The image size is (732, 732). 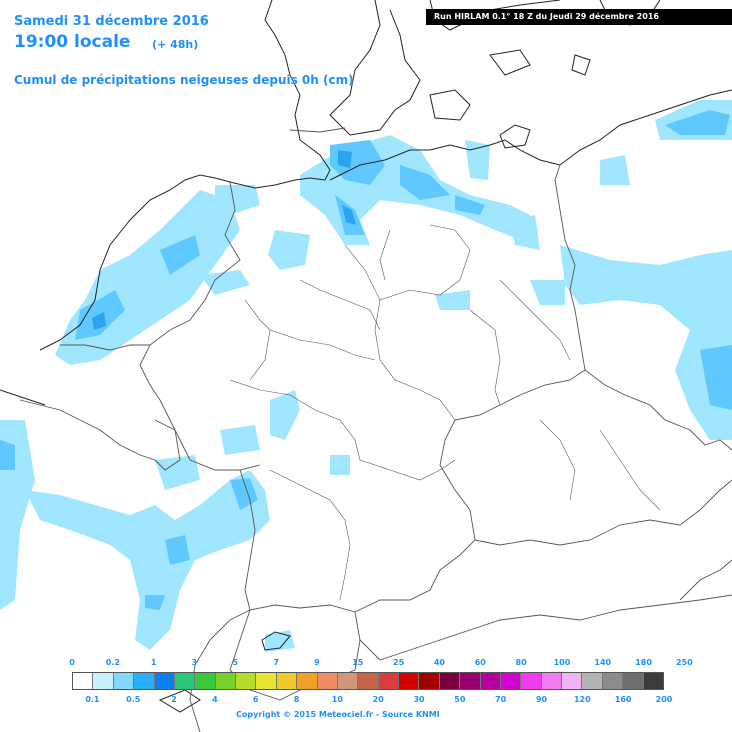 What do you see at coordinates (521, 662) in the screenshot?
I see `legend-upper-label: 80` at bounding box center [521, 662].